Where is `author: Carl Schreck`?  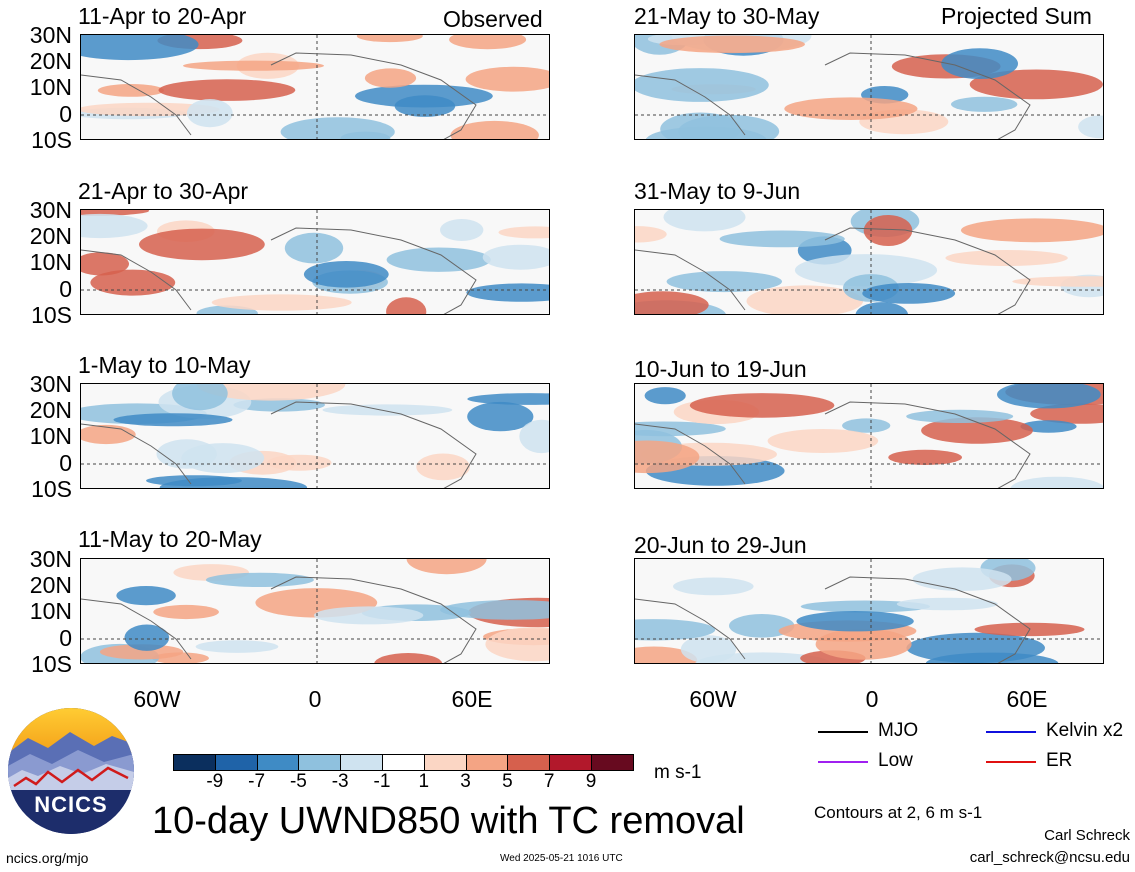
author: Carl Schreck is located at coordinates (1087, 835).